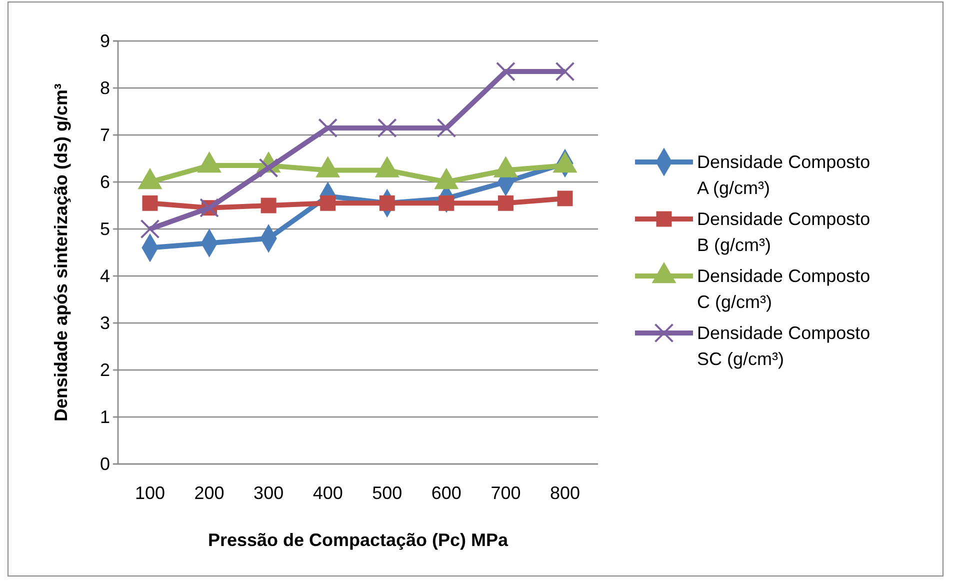 The height and width of the screenshot is (581, 953). I want to click on y-tick-label: 5, so click(105, 228).